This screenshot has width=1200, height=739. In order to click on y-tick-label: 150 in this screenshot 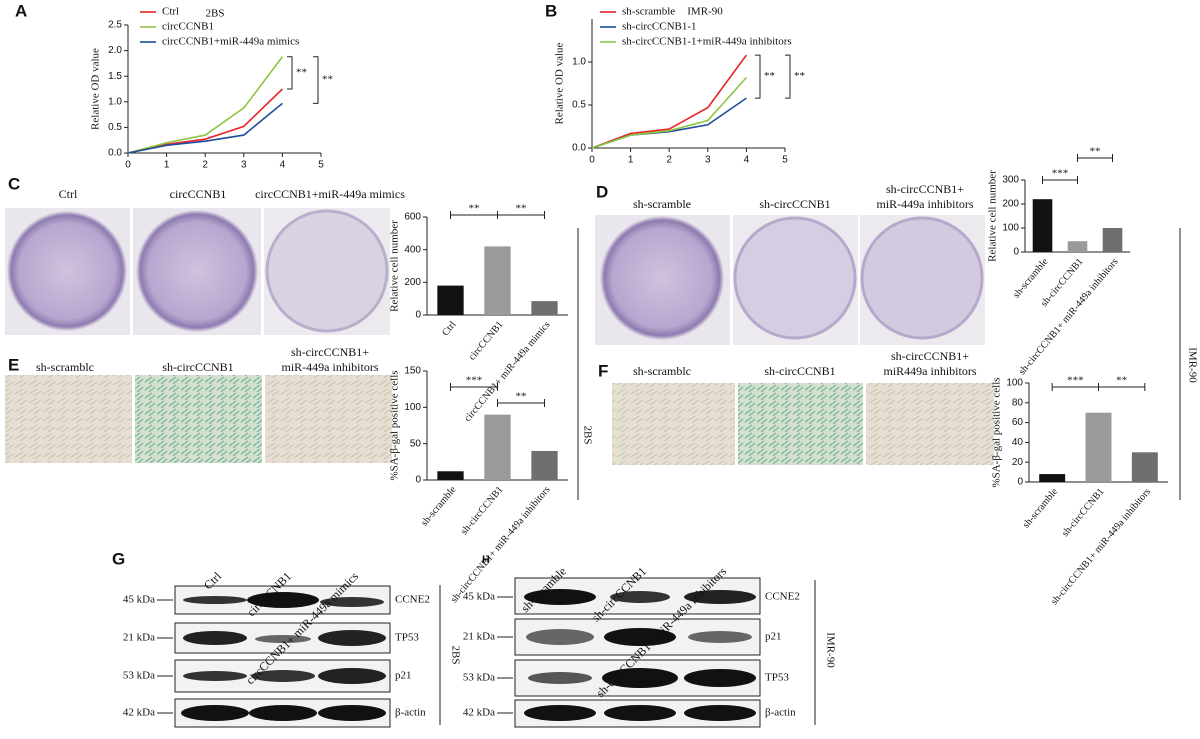, I will do `click(412, 371)`.